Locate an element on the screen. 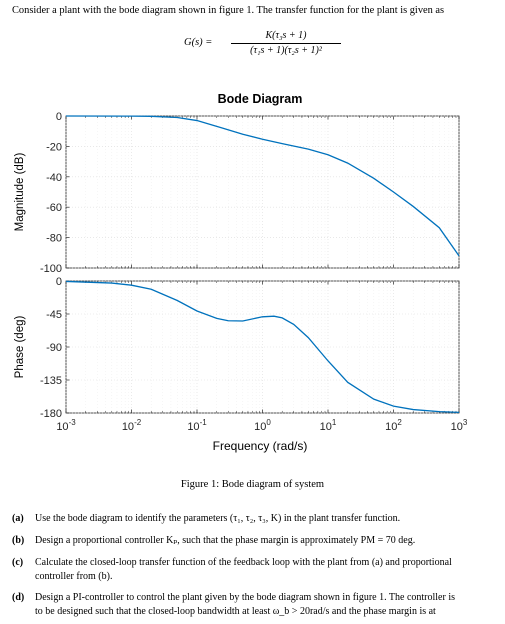 The height and width of the screenshot is (624, 505). equation-denominator: (τ₁s + 1)(τ₂s + 1)² is located at coordinates (286, 50).